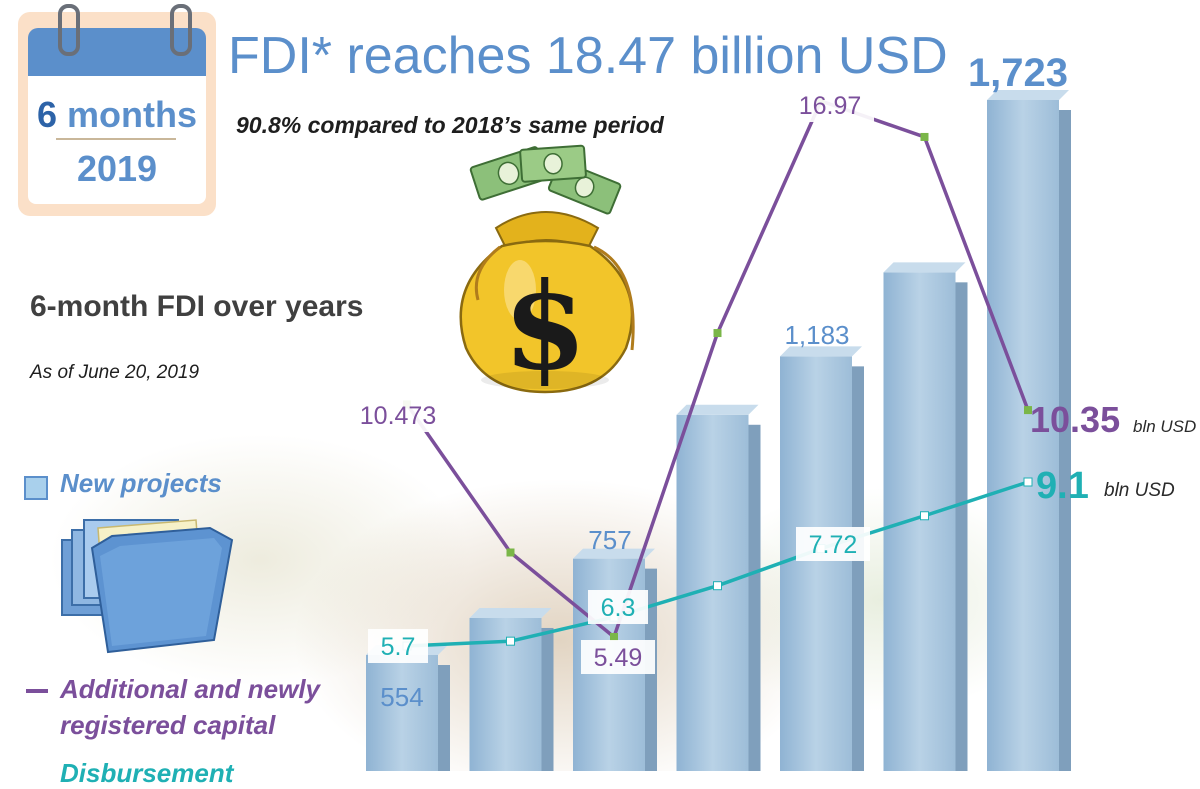  What do you see at coordinates (168, 725) in the screenshot?
I see `legend-label-capital-line2: registered capital` at bounding box center [168, 725].